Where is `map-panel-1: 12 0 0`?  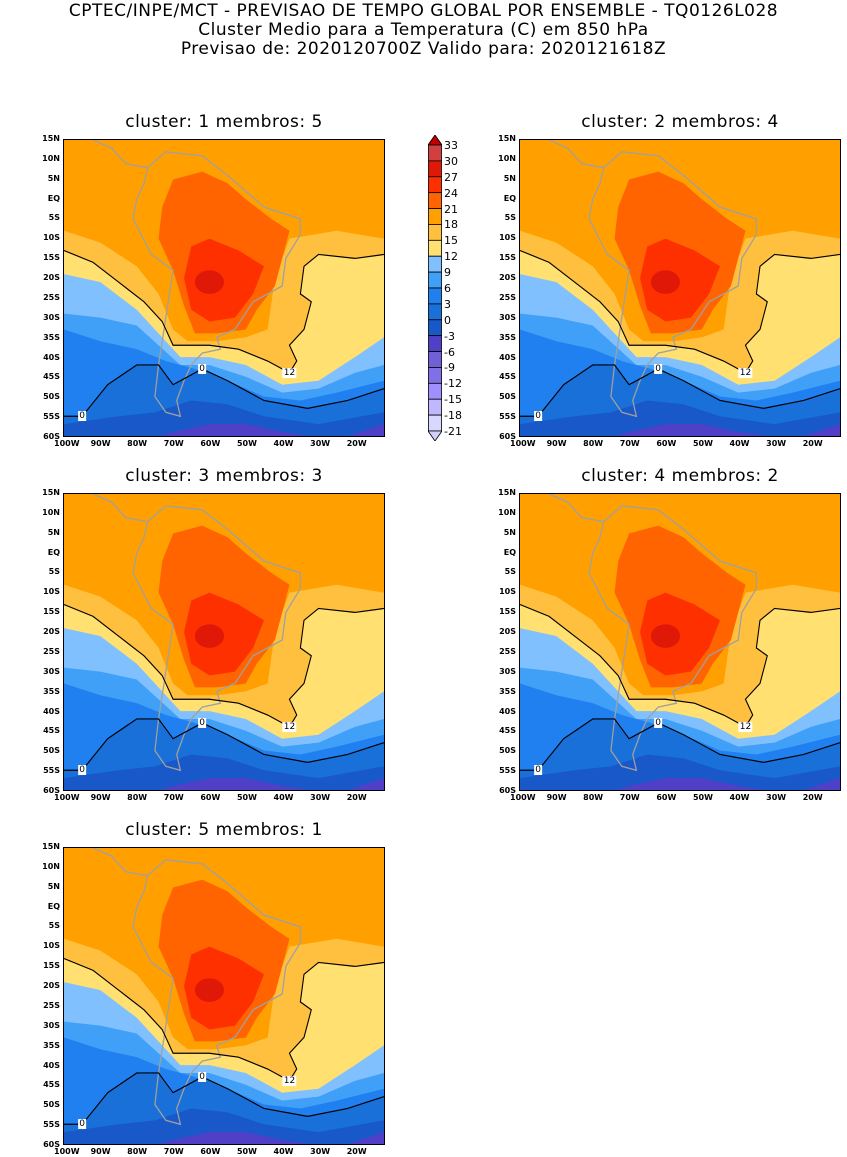 map-panel-1: 12 0 0 is located at coordinates (224, 288).